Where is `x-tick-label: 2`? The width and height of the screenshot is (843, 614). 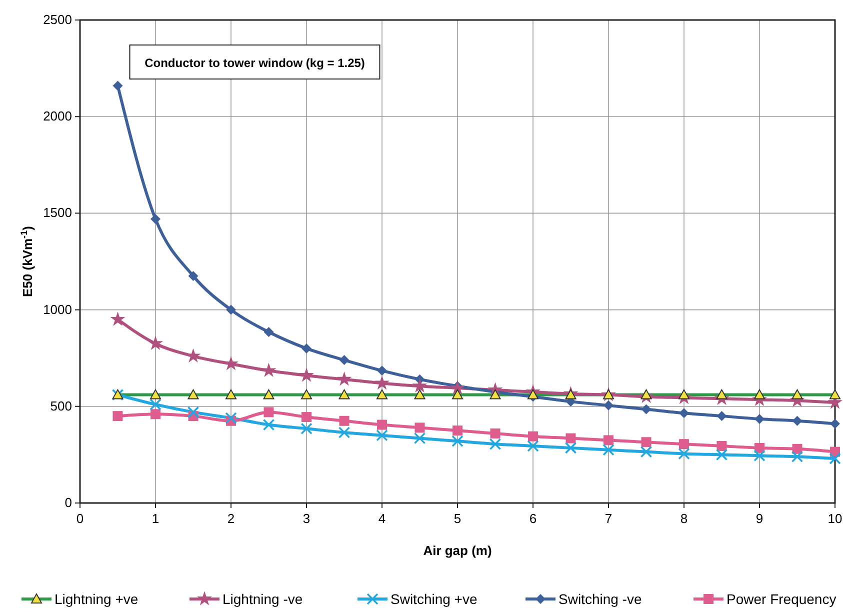 x-tick-label: 2 is located at coordinates (231, 518).